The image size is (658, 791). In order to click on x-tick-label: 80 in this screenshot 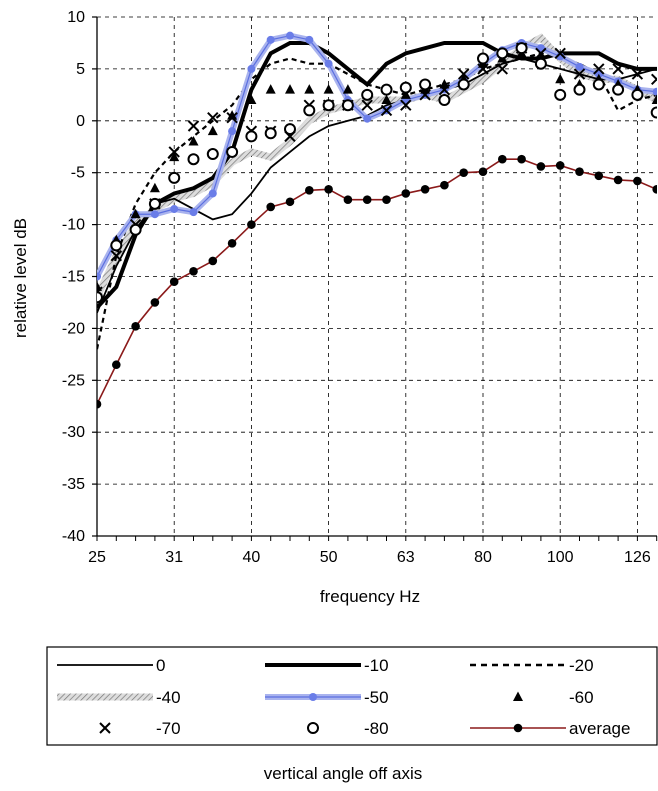, I will do `click(483, 557)`.